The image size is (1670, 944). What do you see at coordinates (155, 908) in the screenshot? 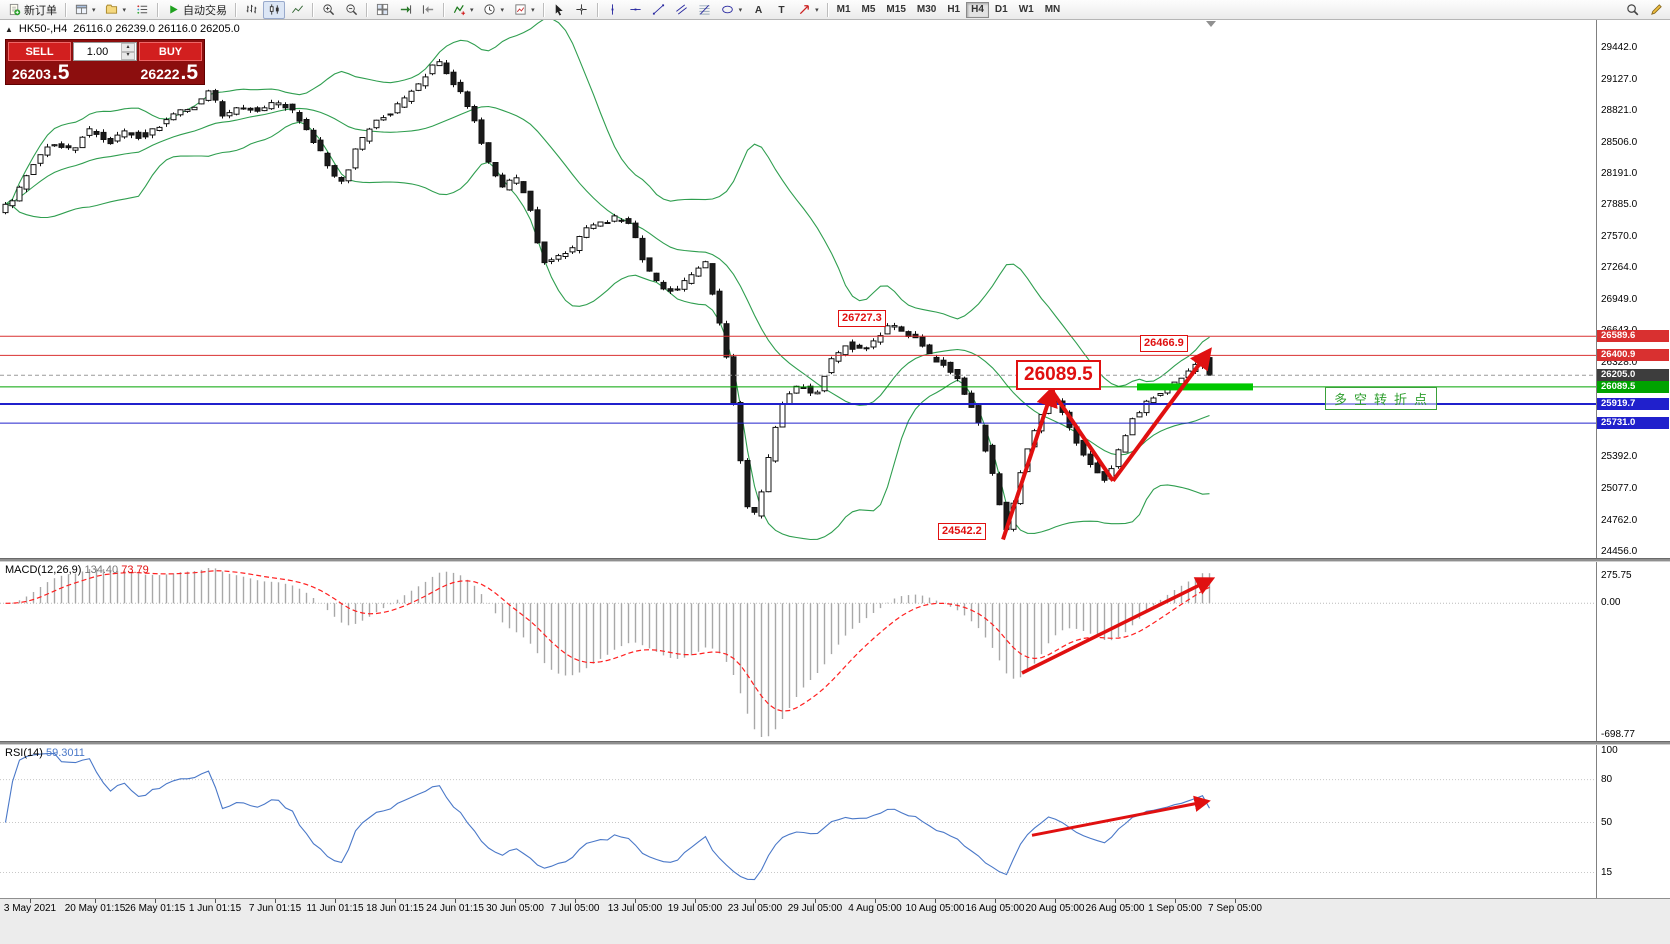
I see `time-label: 26 May 01:15` at bounding box center [155, 908].